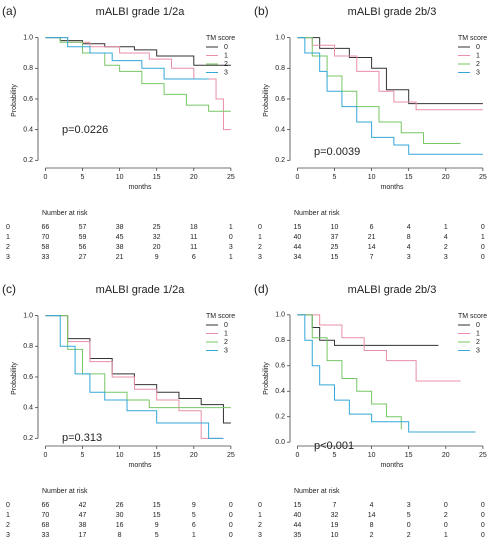  I want to click on risk-count: 8, so click(372, 525).